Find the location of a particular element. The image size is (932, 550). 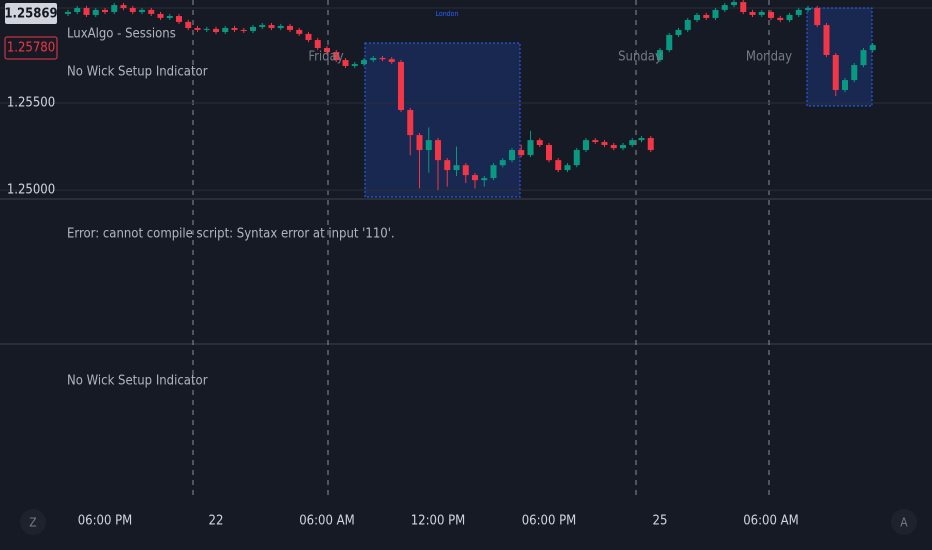

zoom-button-label: Z is located at coordinates (32, 523).